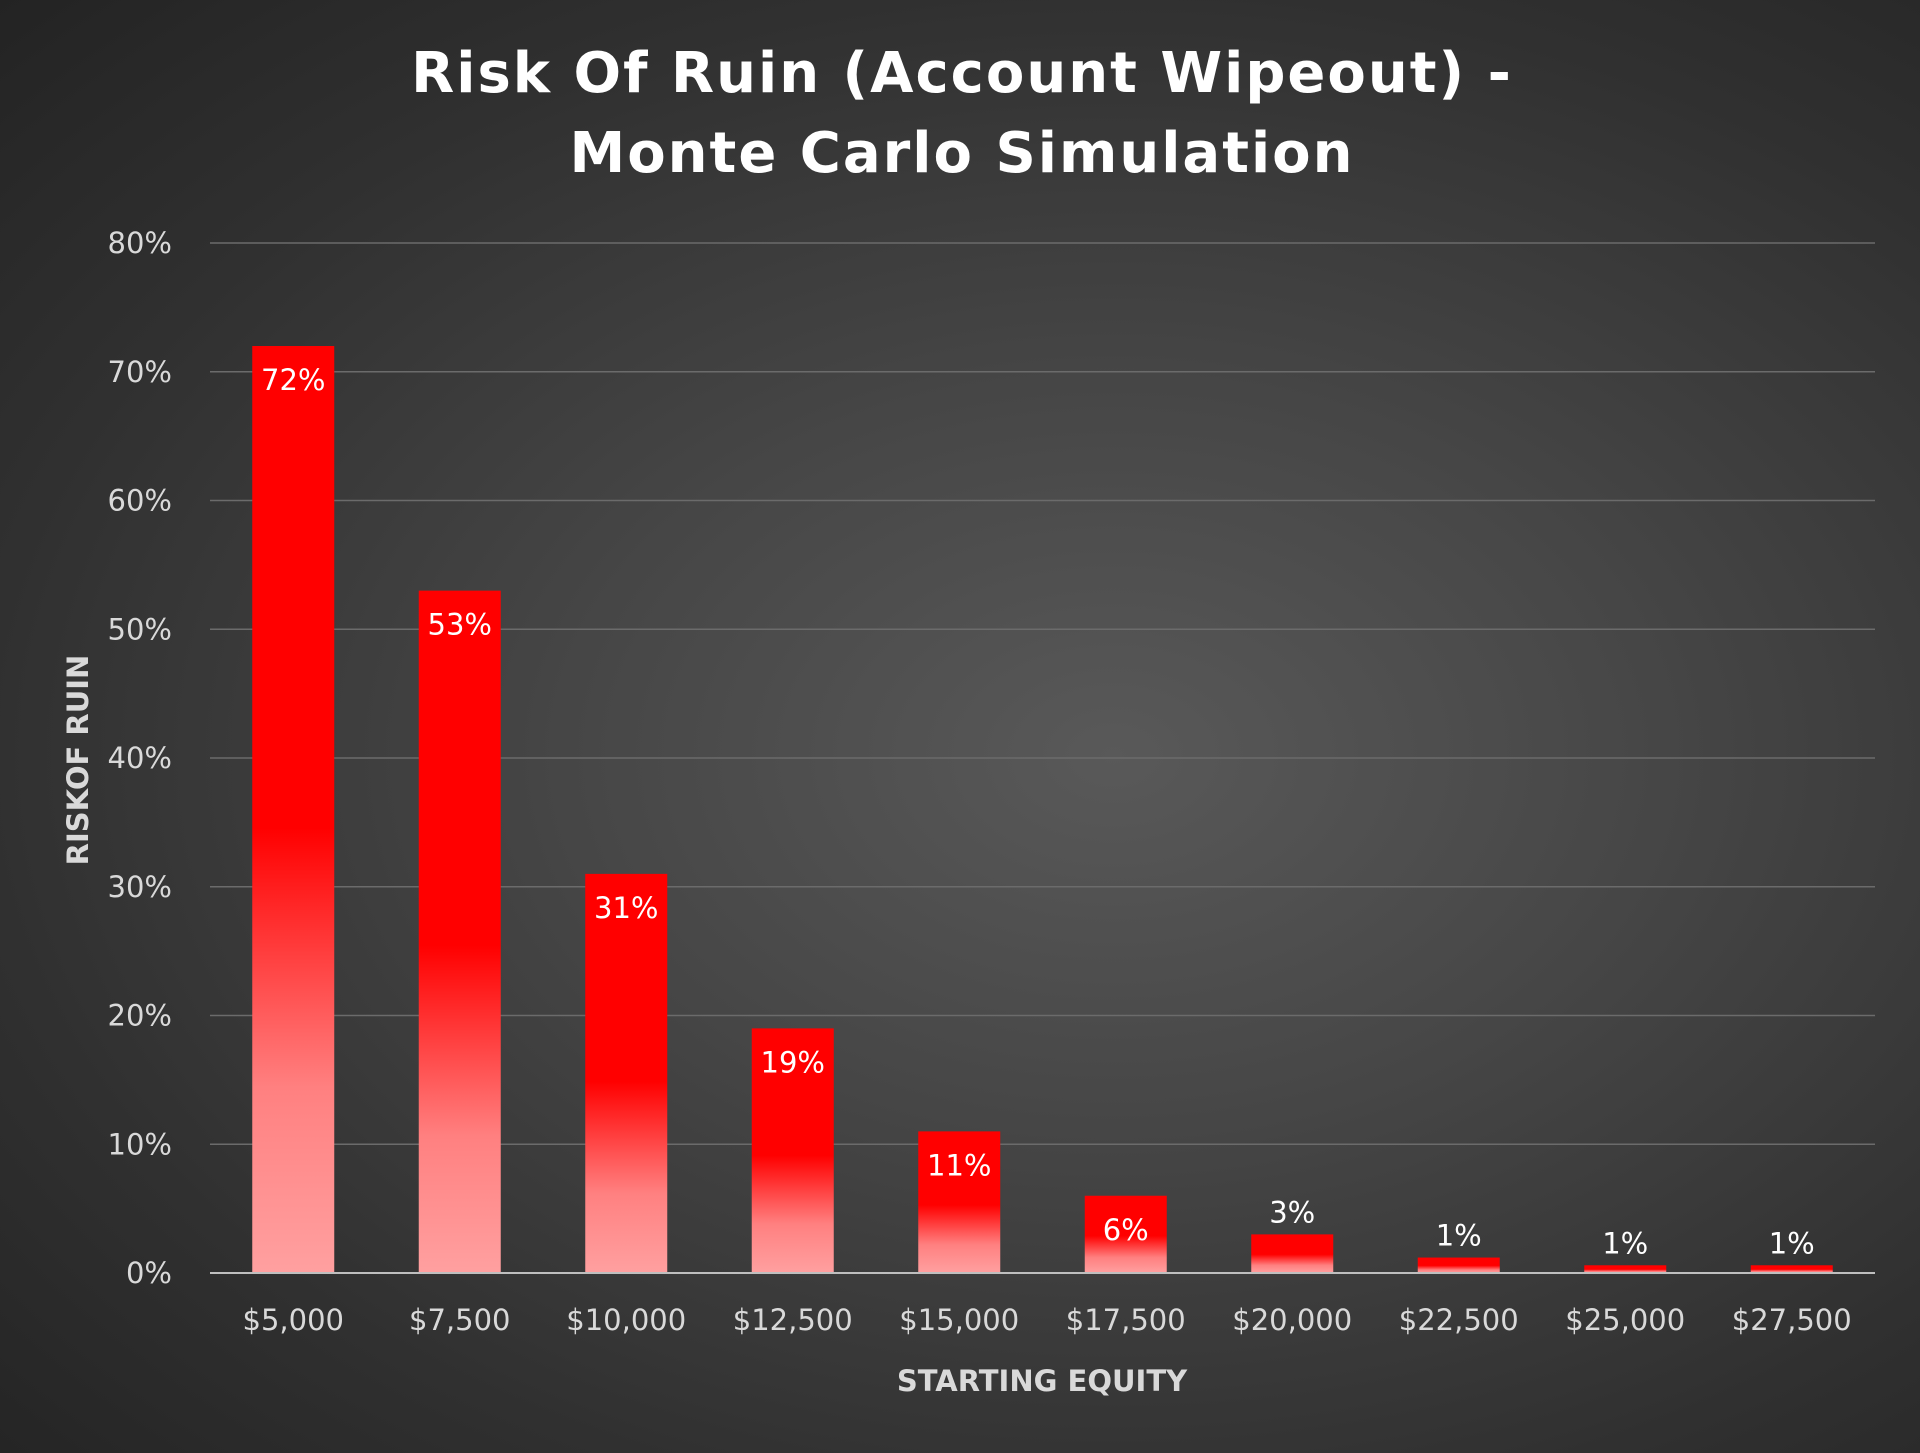 The height and width of the screenshot is (1453, 1920). I want to click on data-label: 72%, so click(293, 380).